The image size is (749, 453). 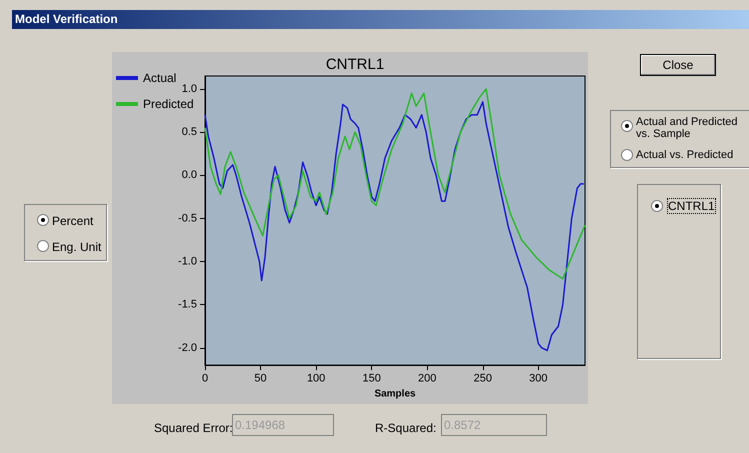 What do you see at coordinates (159, 78) in the screenshot?
I see `legend-label: Actual` at bounding box center [159, 78].